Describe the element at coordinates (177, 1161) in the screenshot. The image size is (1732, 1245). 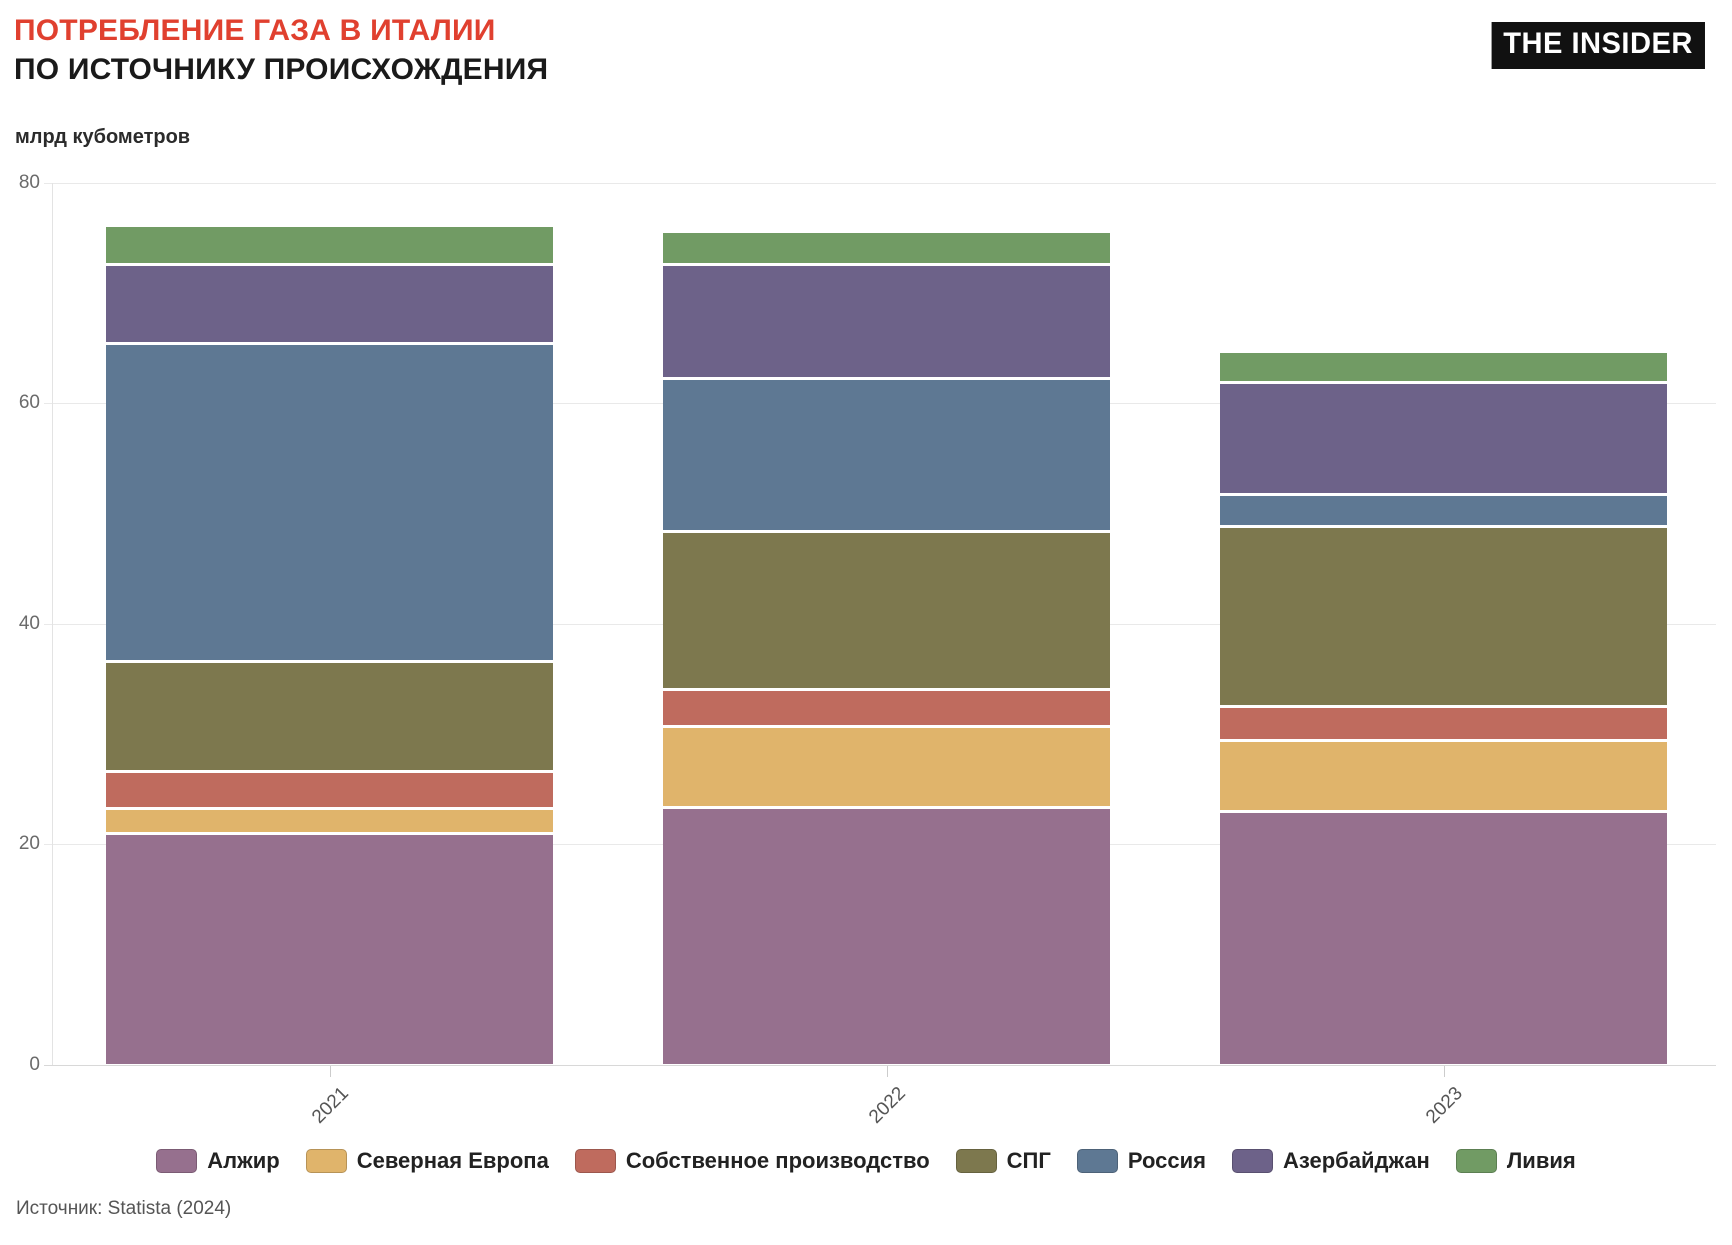
I see `legend-swatch-Алжир` at that location.